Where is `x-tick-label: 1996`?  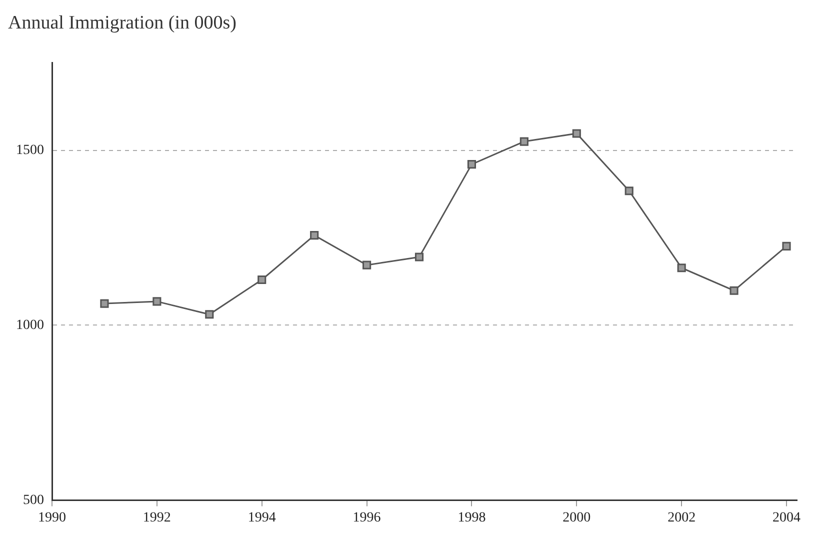 x-tick-label: 1996 is located at coordinates (366, 518).